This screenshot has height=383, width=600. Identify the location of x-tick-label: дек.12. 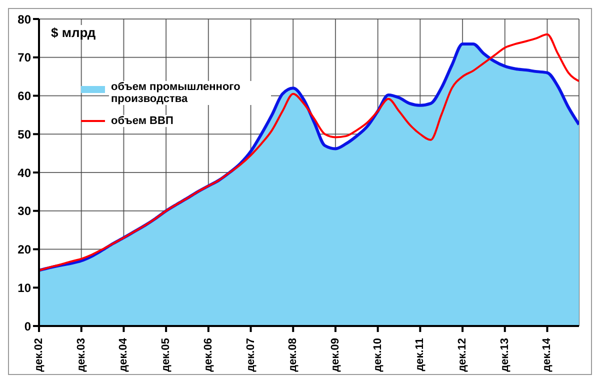
(462, 355).